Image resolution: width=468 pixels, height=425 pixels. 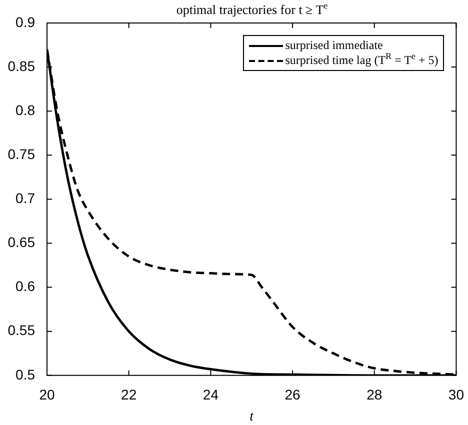 I want to click on y-tick-label: 0.6, so click(x=26, y=286).